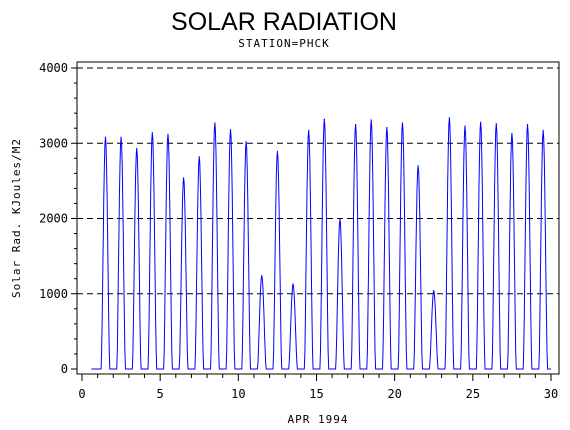  Describe the element at coordinates (284, 22) in the screenshot. I see `chart-title: SOLAR RADIATION` at that location.